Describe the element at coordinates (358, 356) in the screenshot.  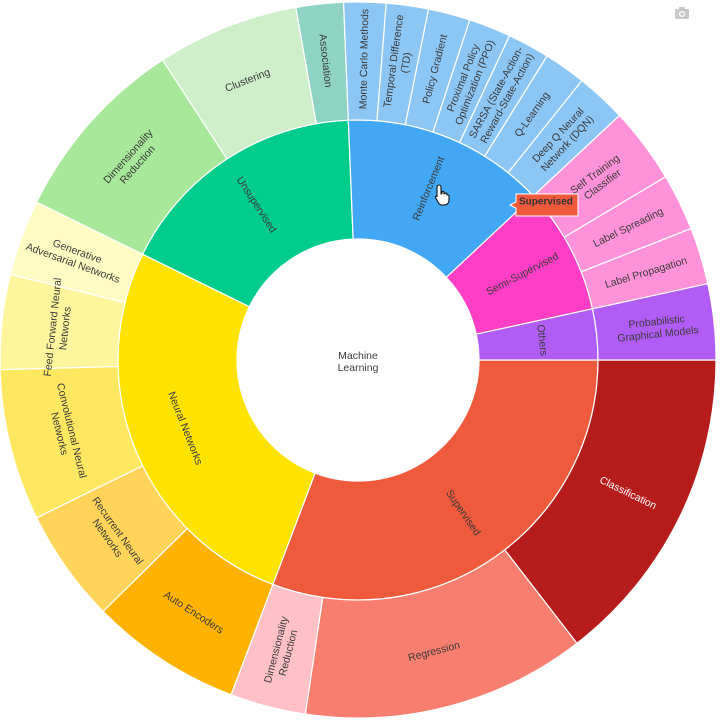
I see `root-label-line1: Machine` at that location.